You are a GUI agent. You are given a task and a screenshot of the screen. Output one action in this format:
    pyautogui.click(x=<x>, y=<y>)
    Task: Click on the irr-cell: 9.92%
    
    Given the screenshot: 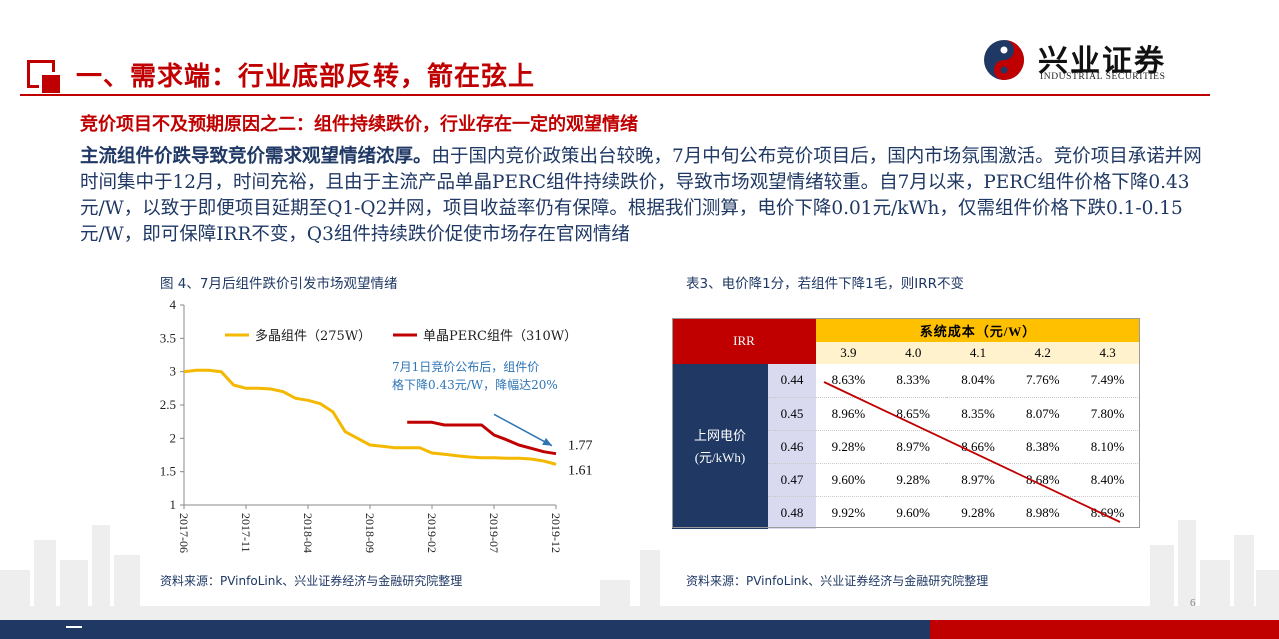 What is the action you would take?
    pyautogui.click(x=848, y=512)
    